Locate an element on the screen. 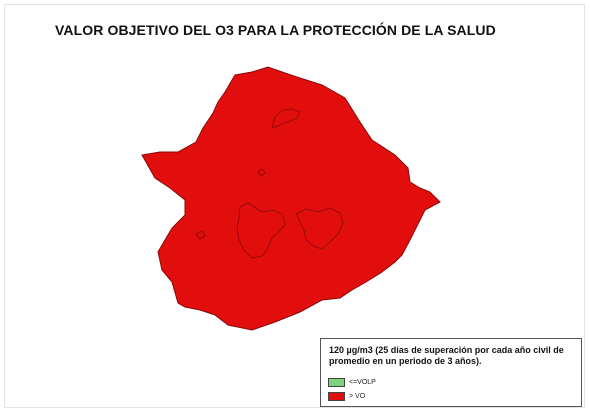 This screenshot has height=412, width=590. legend-swatch-red is located at coordinates (336, 396).